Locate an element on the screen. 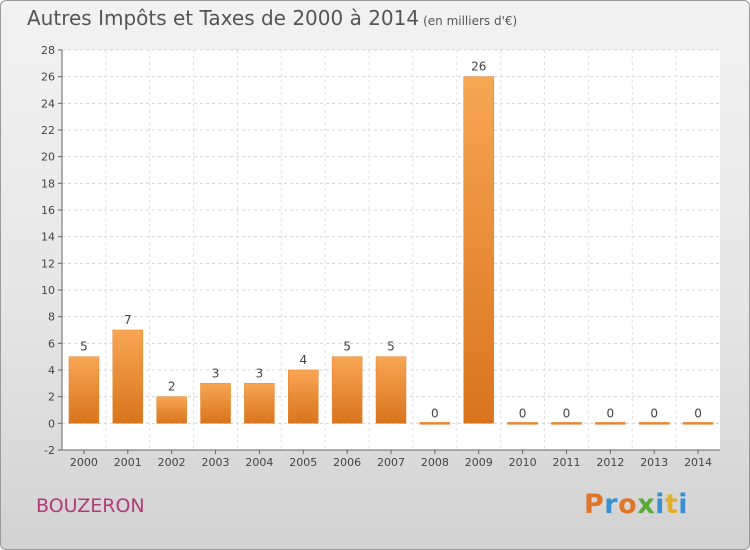 This screenshot has width=750, height=550. data-label-2011: 0 is located at coordinates (567, 413).